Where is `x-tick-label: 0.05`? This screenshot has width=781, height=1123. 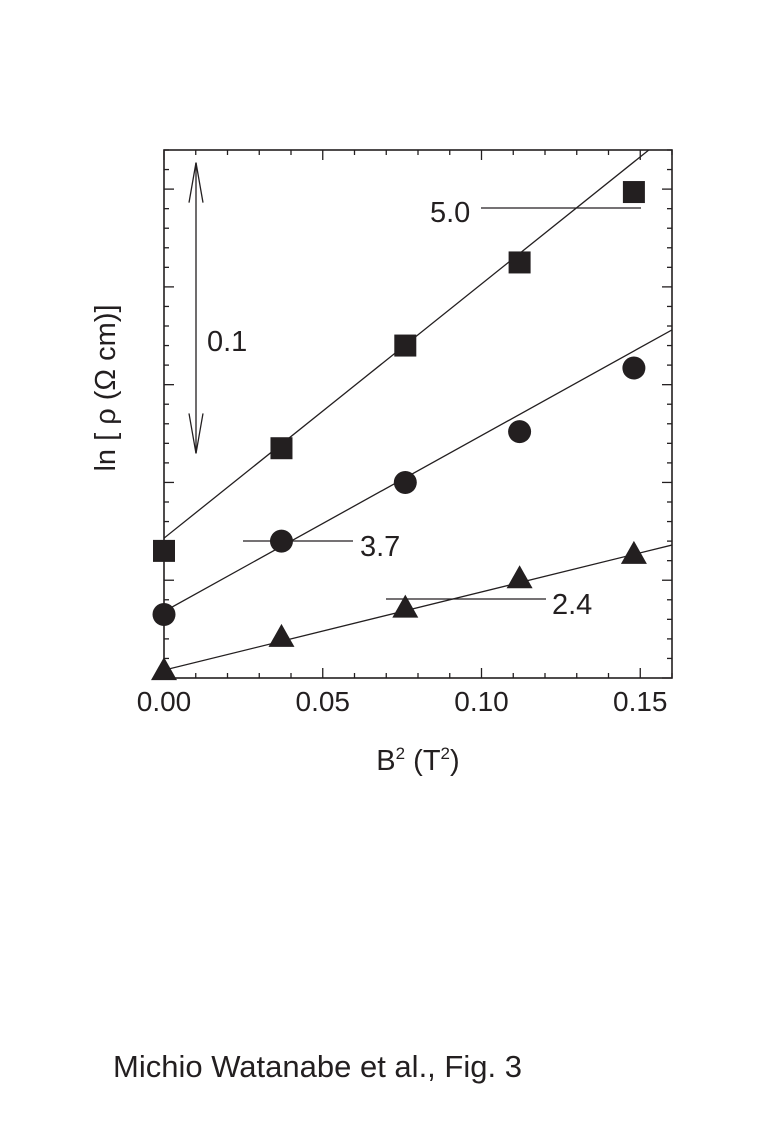
x-tick-label: 0.05 is located at coordinates (323, 701).